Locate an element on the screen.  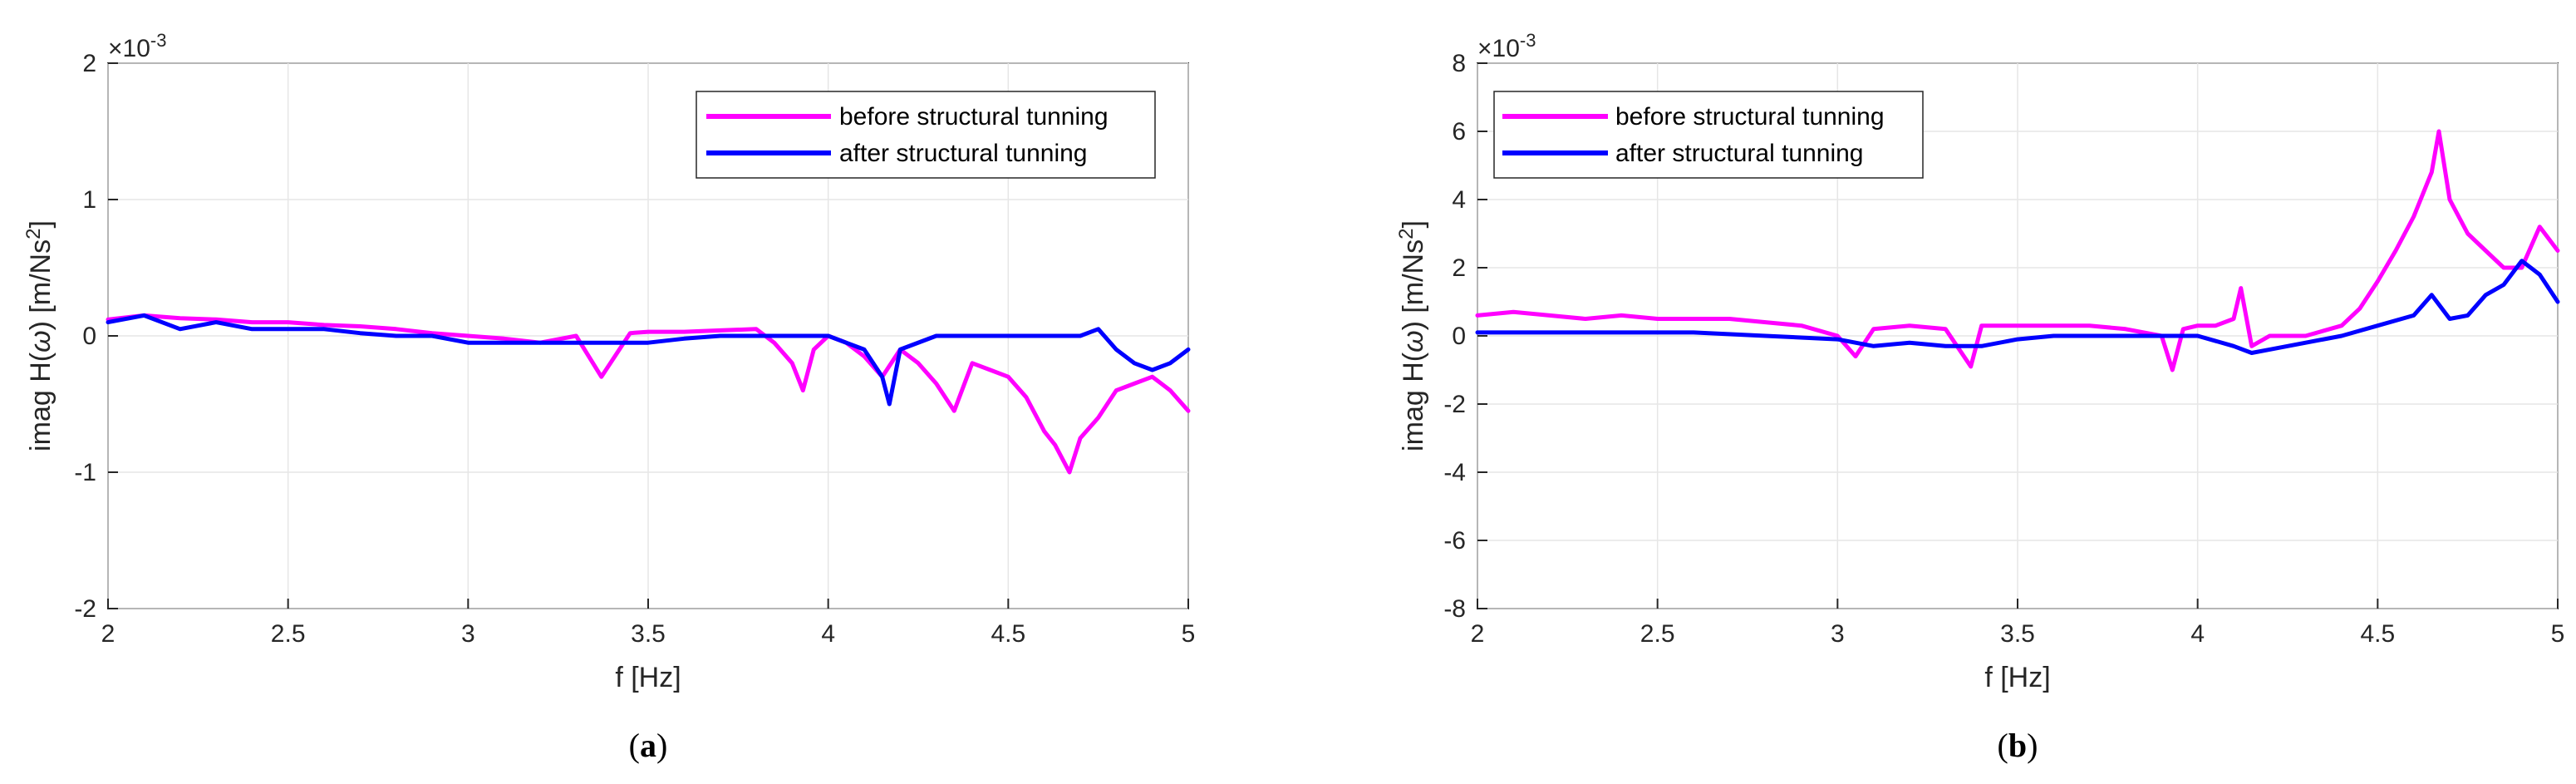
y-axis-label-b: imag H(ω) [m/Ns2] is located at coordinates (1412, 335).